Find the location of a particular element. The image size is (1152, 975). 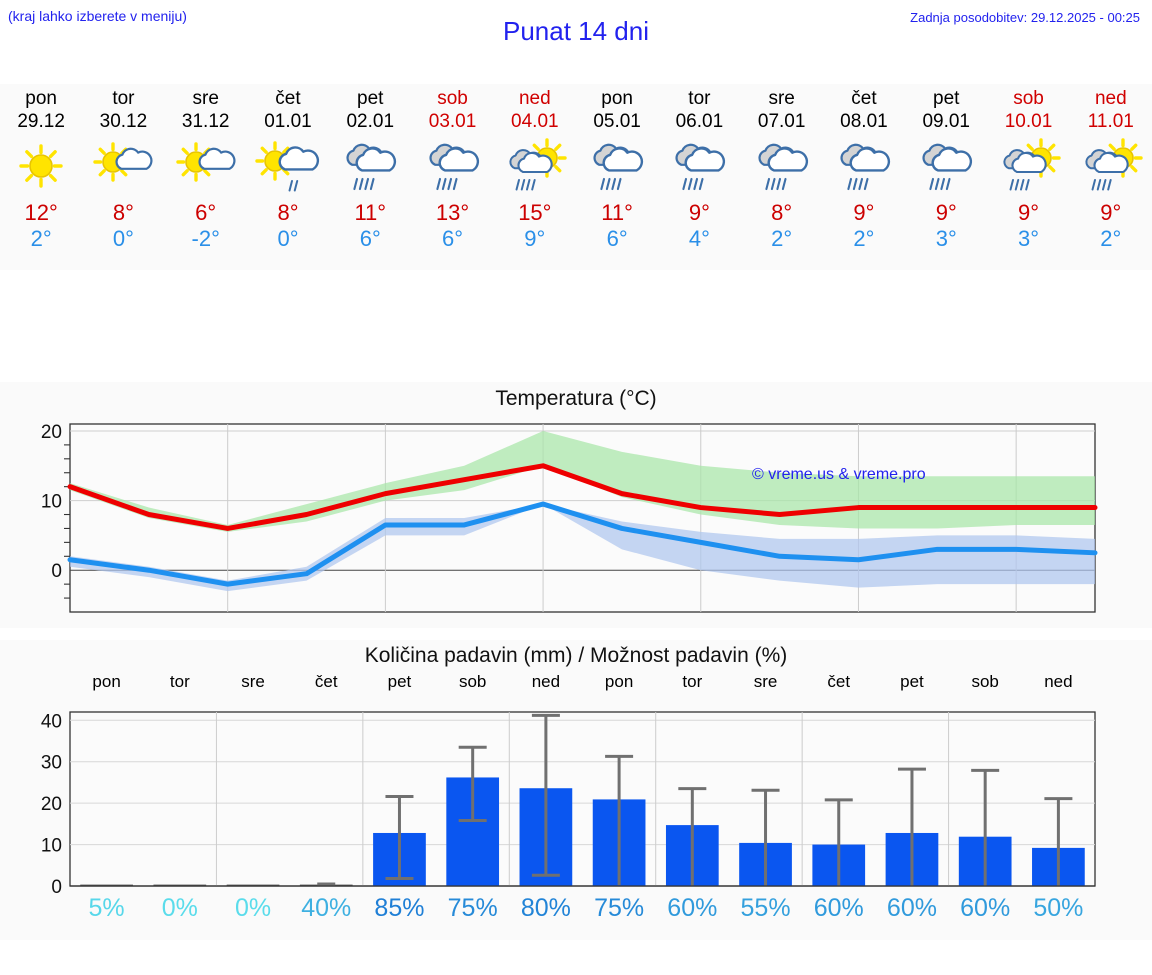

day-column: pon 05.01 11° 6° is located at coordinates (617, 177).